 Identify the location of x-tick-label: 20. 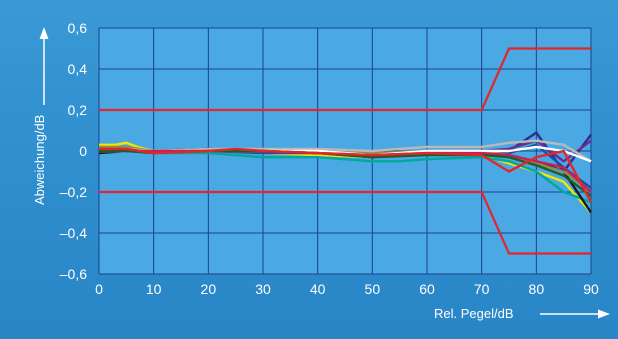
(209, 289).